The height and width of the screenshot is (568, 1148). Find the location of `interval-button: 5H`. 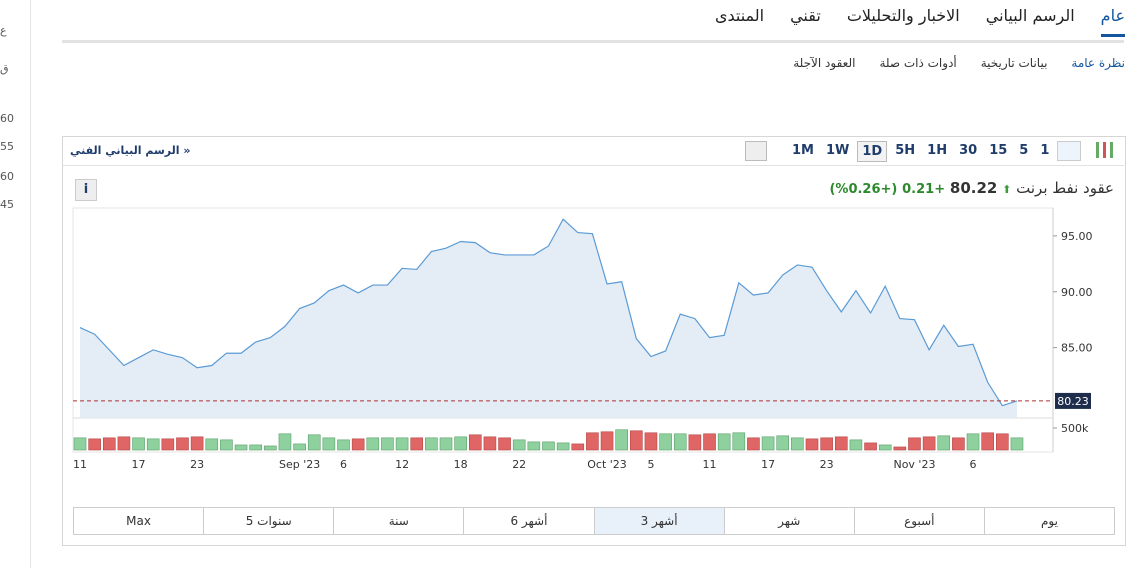

interval-button: 5H is located at coordinates (905, 150).